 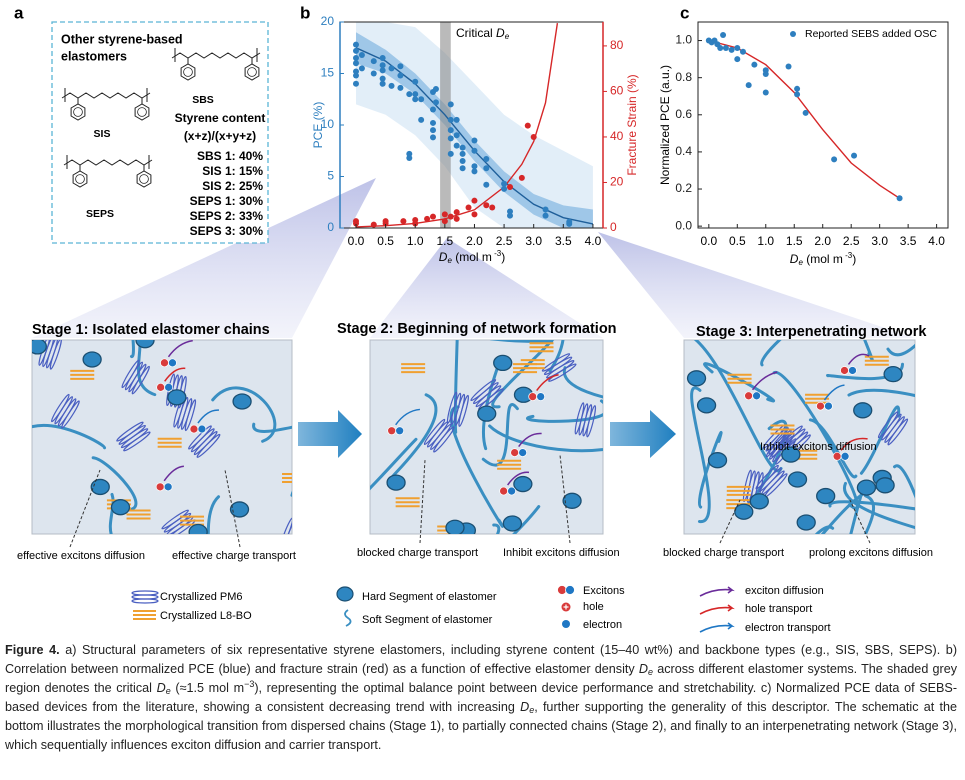 I want to click on content-item: SEPS 2: 33%, so click(x=227, y=216).